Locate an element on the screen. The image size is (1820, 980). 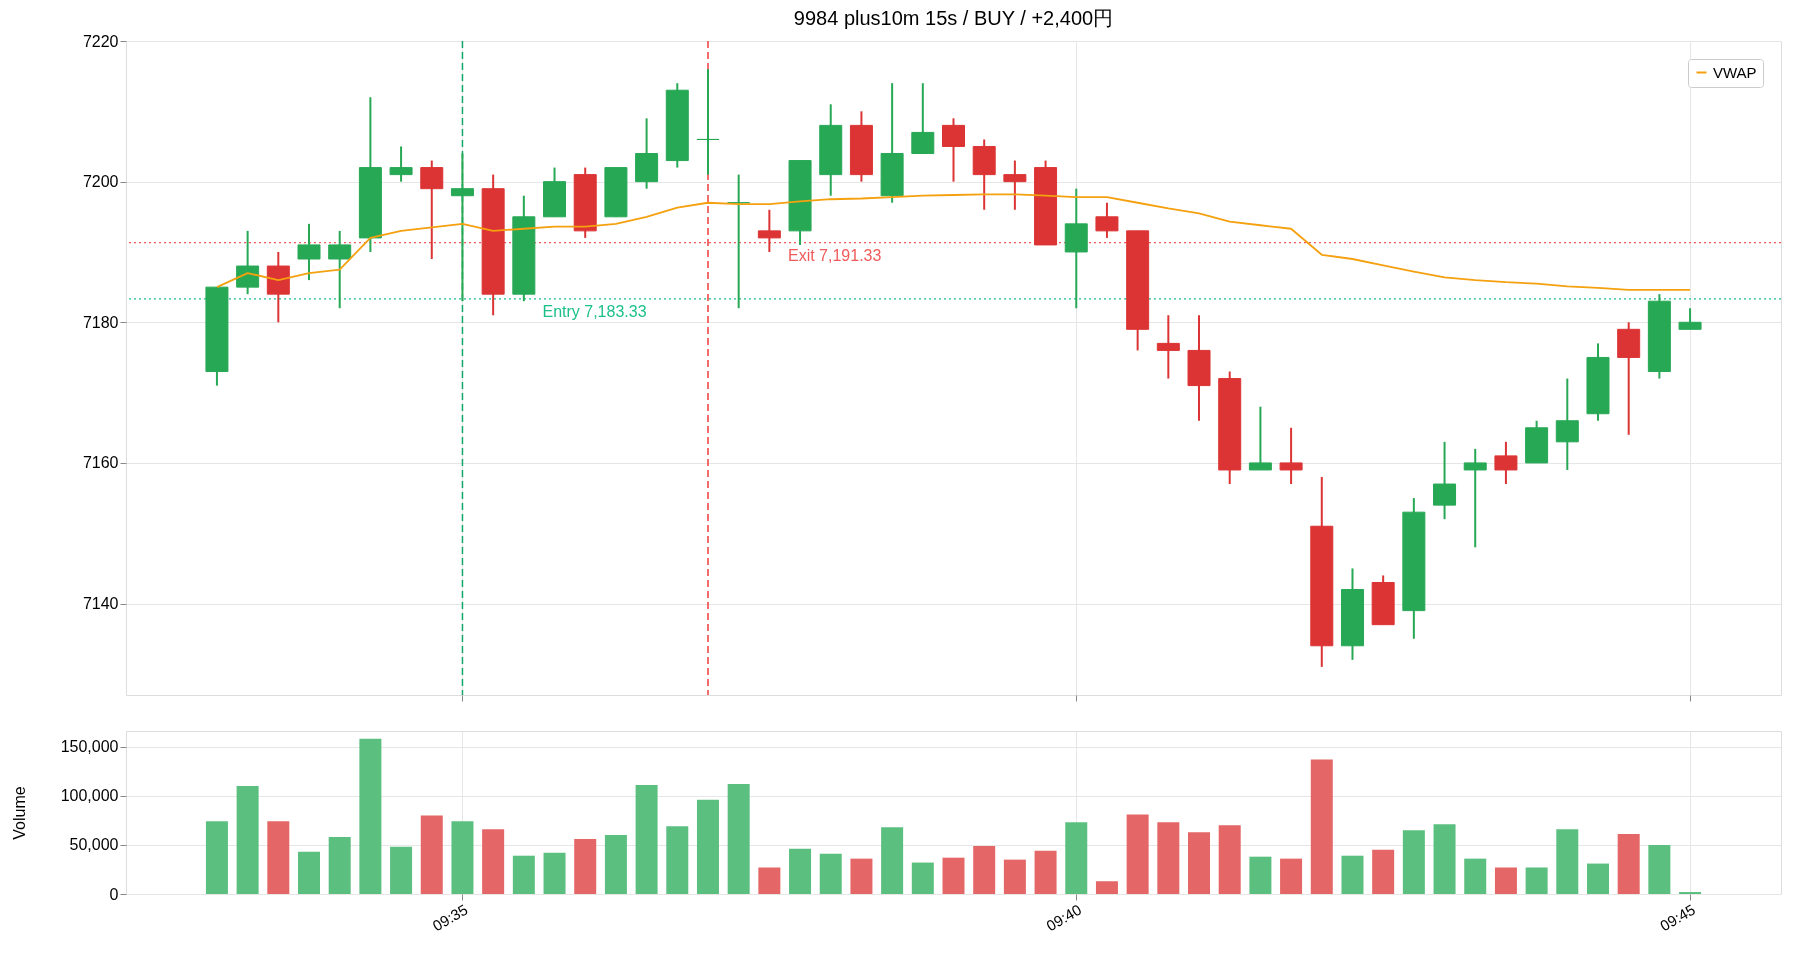
y-tick-label: 150,000 is located at coordinates (89, 747).